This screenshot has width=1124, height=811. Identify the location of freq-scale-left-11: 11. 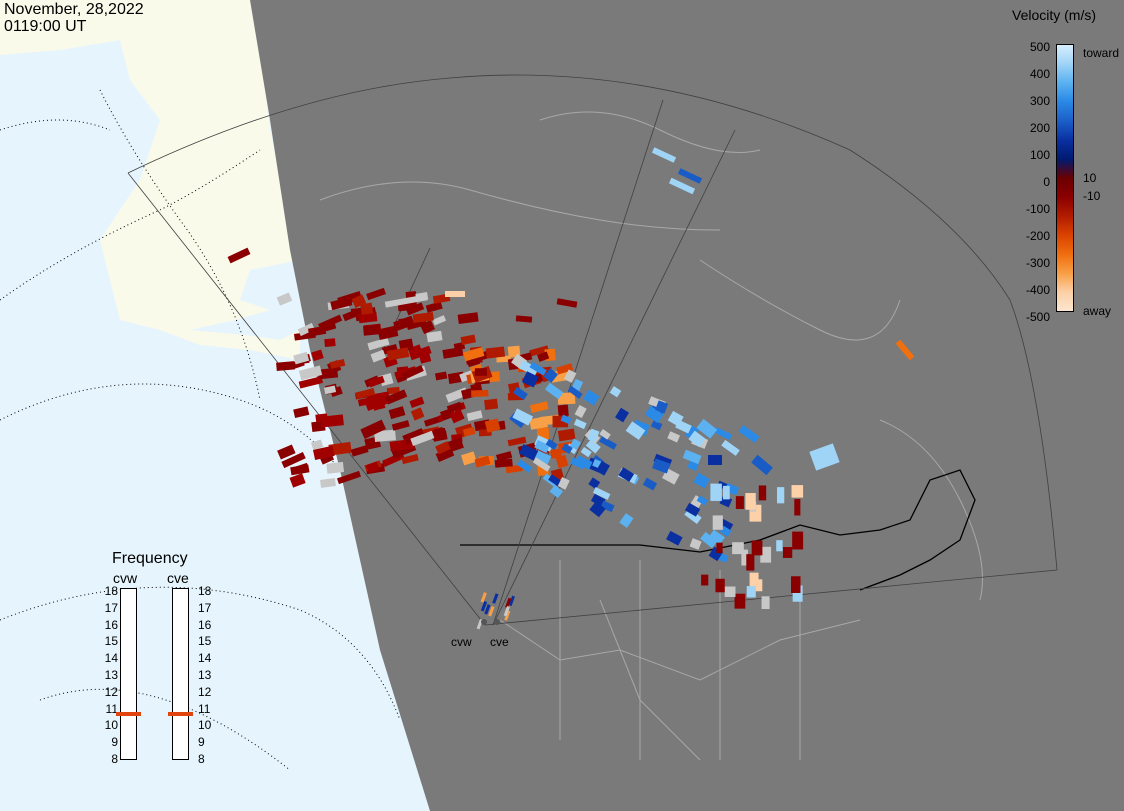
(111, 708).